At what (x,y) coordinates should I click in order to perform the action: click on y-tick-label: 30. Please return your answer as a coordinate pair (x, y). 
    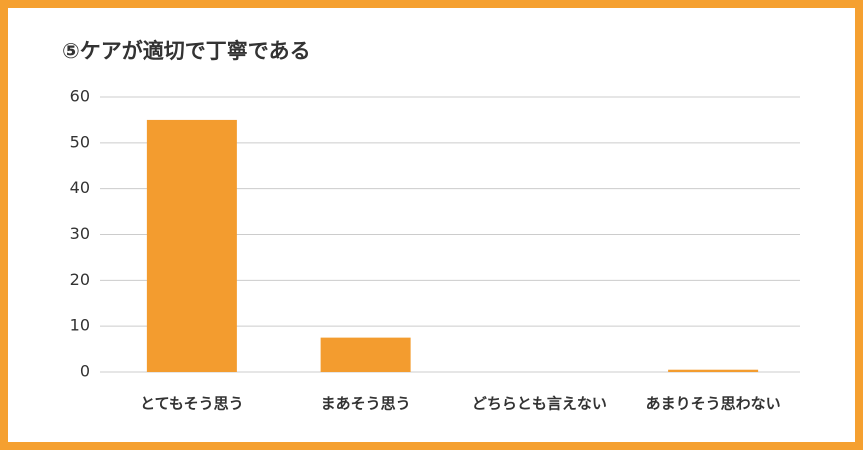
    Looking at the image, I should click on (80, 233).